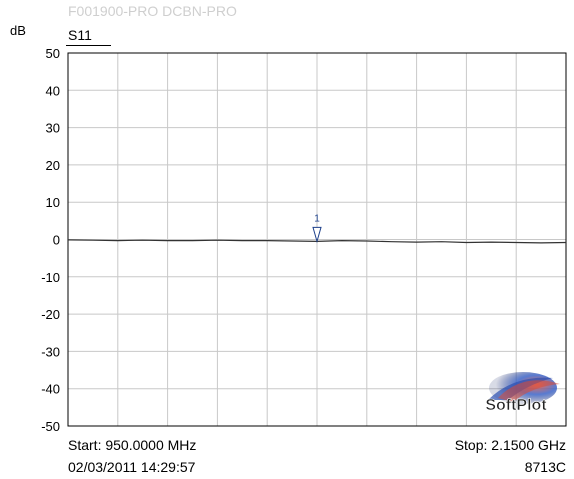  What do you see at coordinates (50, 426) in the screenshot?
I see `y-tick-label: -50` at bounding box center [50, 426].